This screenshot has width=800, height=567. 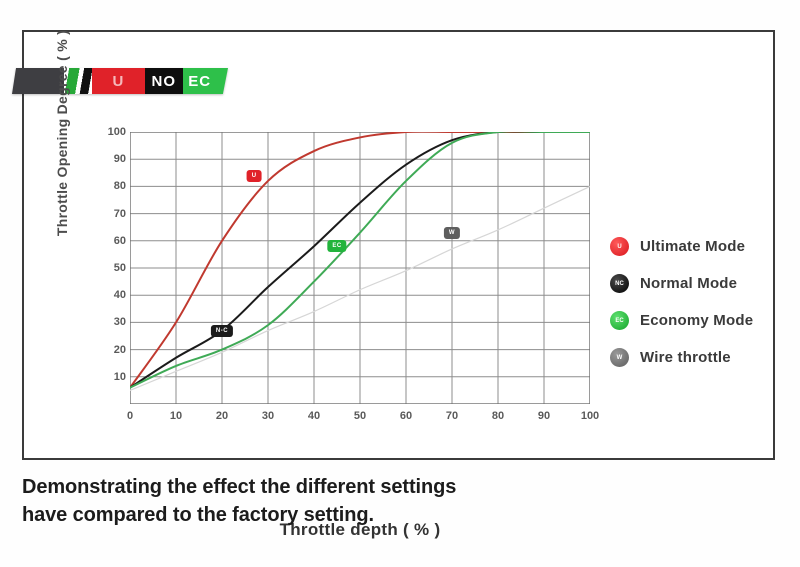 What do you see at coordinates (544, 416) in the screenshot?
I see `x-tick-90: 90` at bounding box center [544, 416].